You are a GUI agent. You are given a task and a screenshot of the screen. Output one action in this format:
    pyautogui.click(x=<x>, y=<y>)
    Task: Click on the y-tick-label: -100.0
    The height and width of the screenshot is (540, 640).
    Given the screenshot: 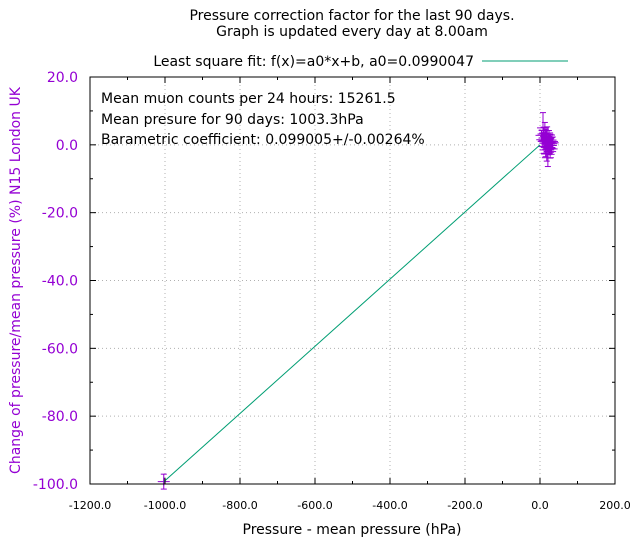 What is the action you would take?
    pyautogui.click(x=55, y=485)
    